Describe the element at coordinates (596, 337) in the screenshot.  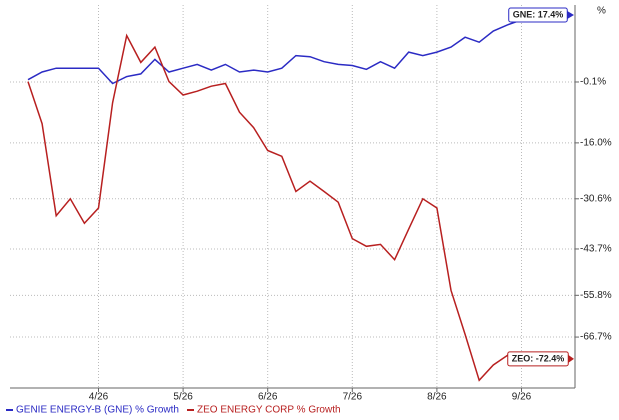
I see `y-tick-label: -66.7%` at that location.